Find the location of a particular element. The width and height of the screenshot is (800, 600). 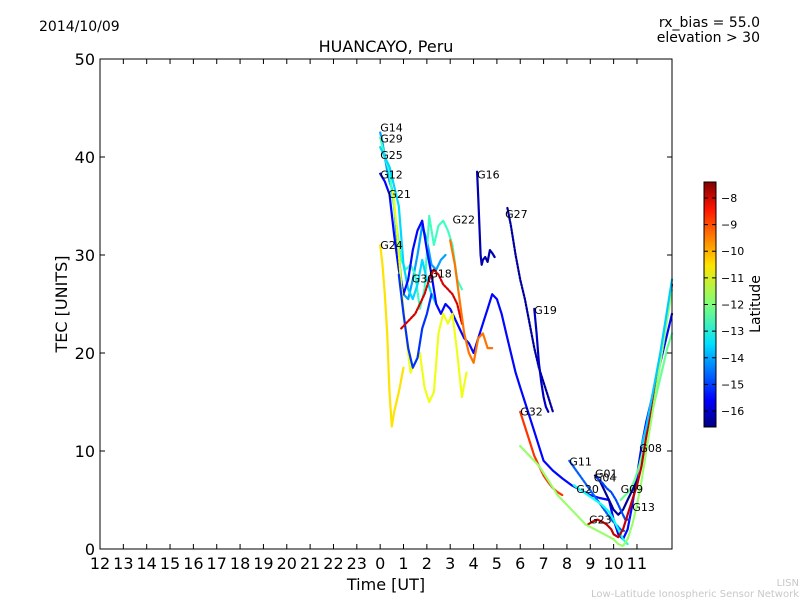

x-tick-label: 14 is located at coordinates (147, 563).